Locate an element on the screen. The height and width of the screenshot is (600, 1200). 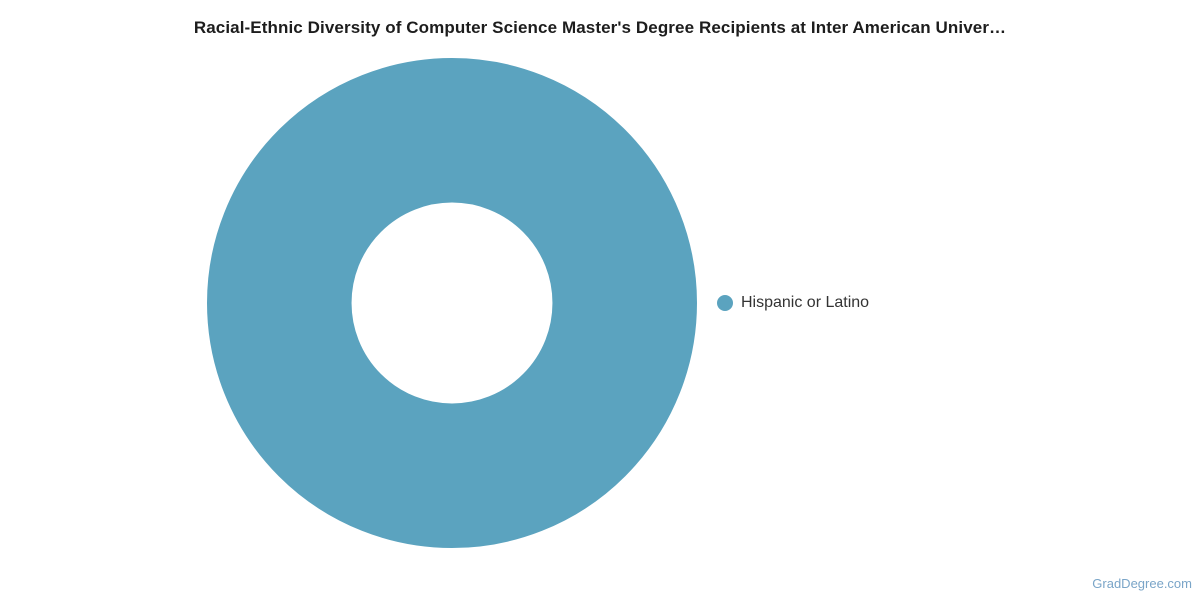
watermark-link: GradDegree.com is located at coordinates (1142, 583).